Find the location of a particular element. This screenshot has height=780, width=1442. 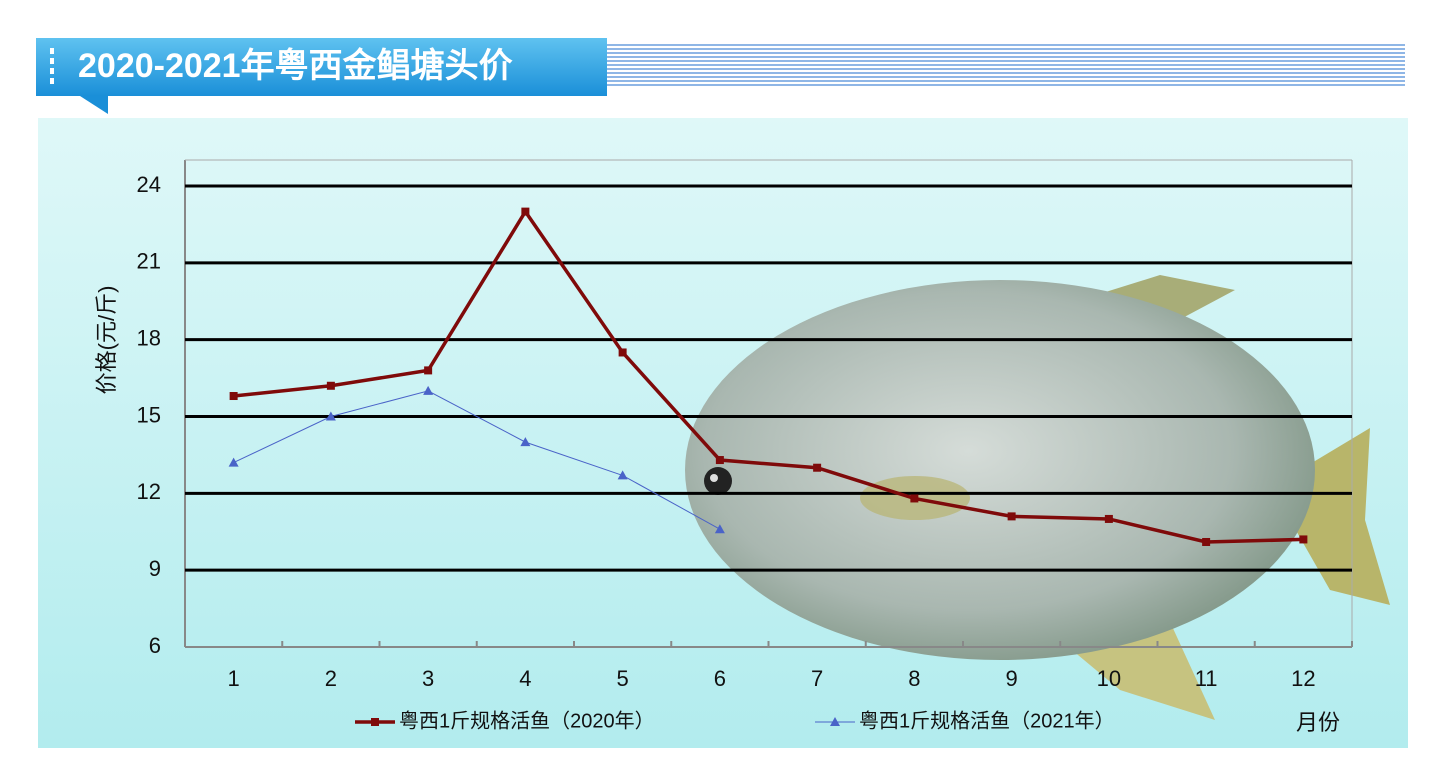

x-tick-label: 6 is located at coordinates (720, 678).